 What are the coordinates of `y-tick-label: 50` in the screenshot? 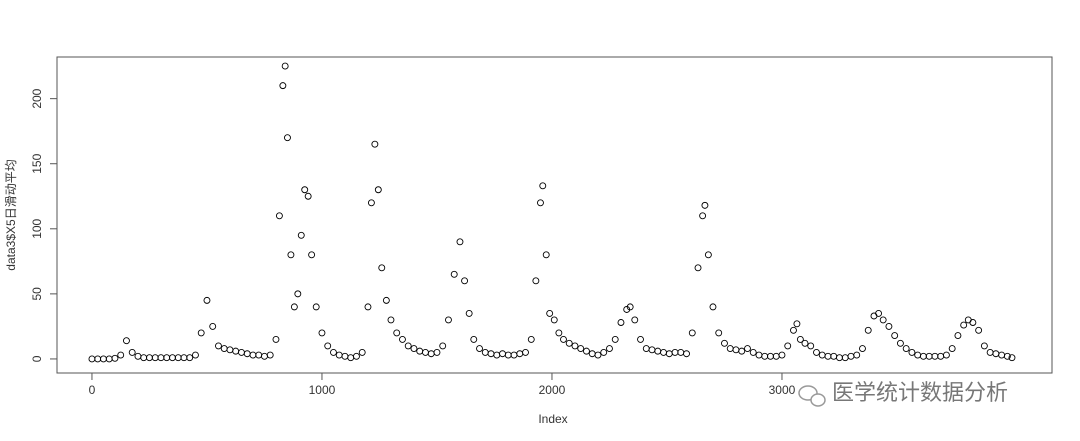 It's located at (37, 294).